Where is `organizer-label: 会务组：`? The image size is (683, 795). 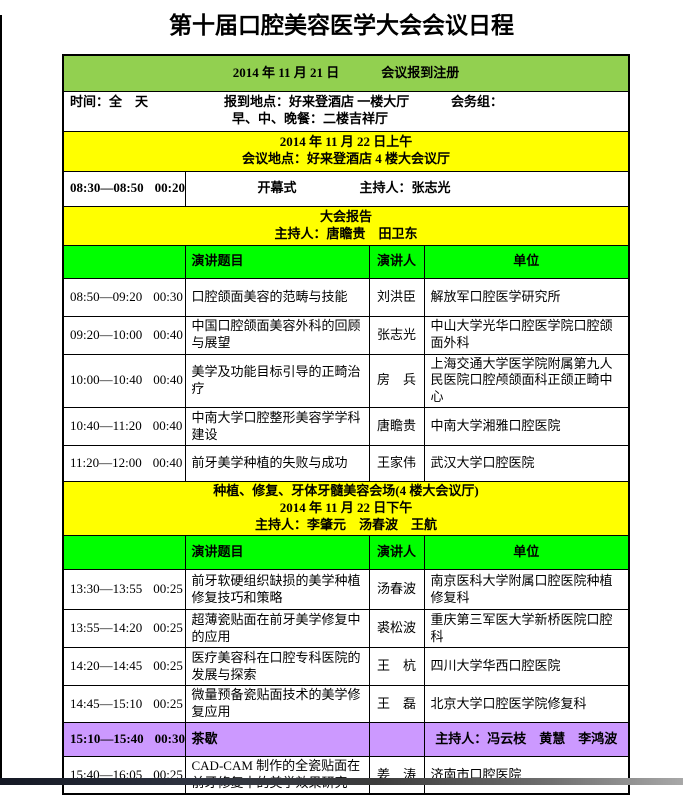 organizer-label: 会务组： is located at coordinates (477, 102).